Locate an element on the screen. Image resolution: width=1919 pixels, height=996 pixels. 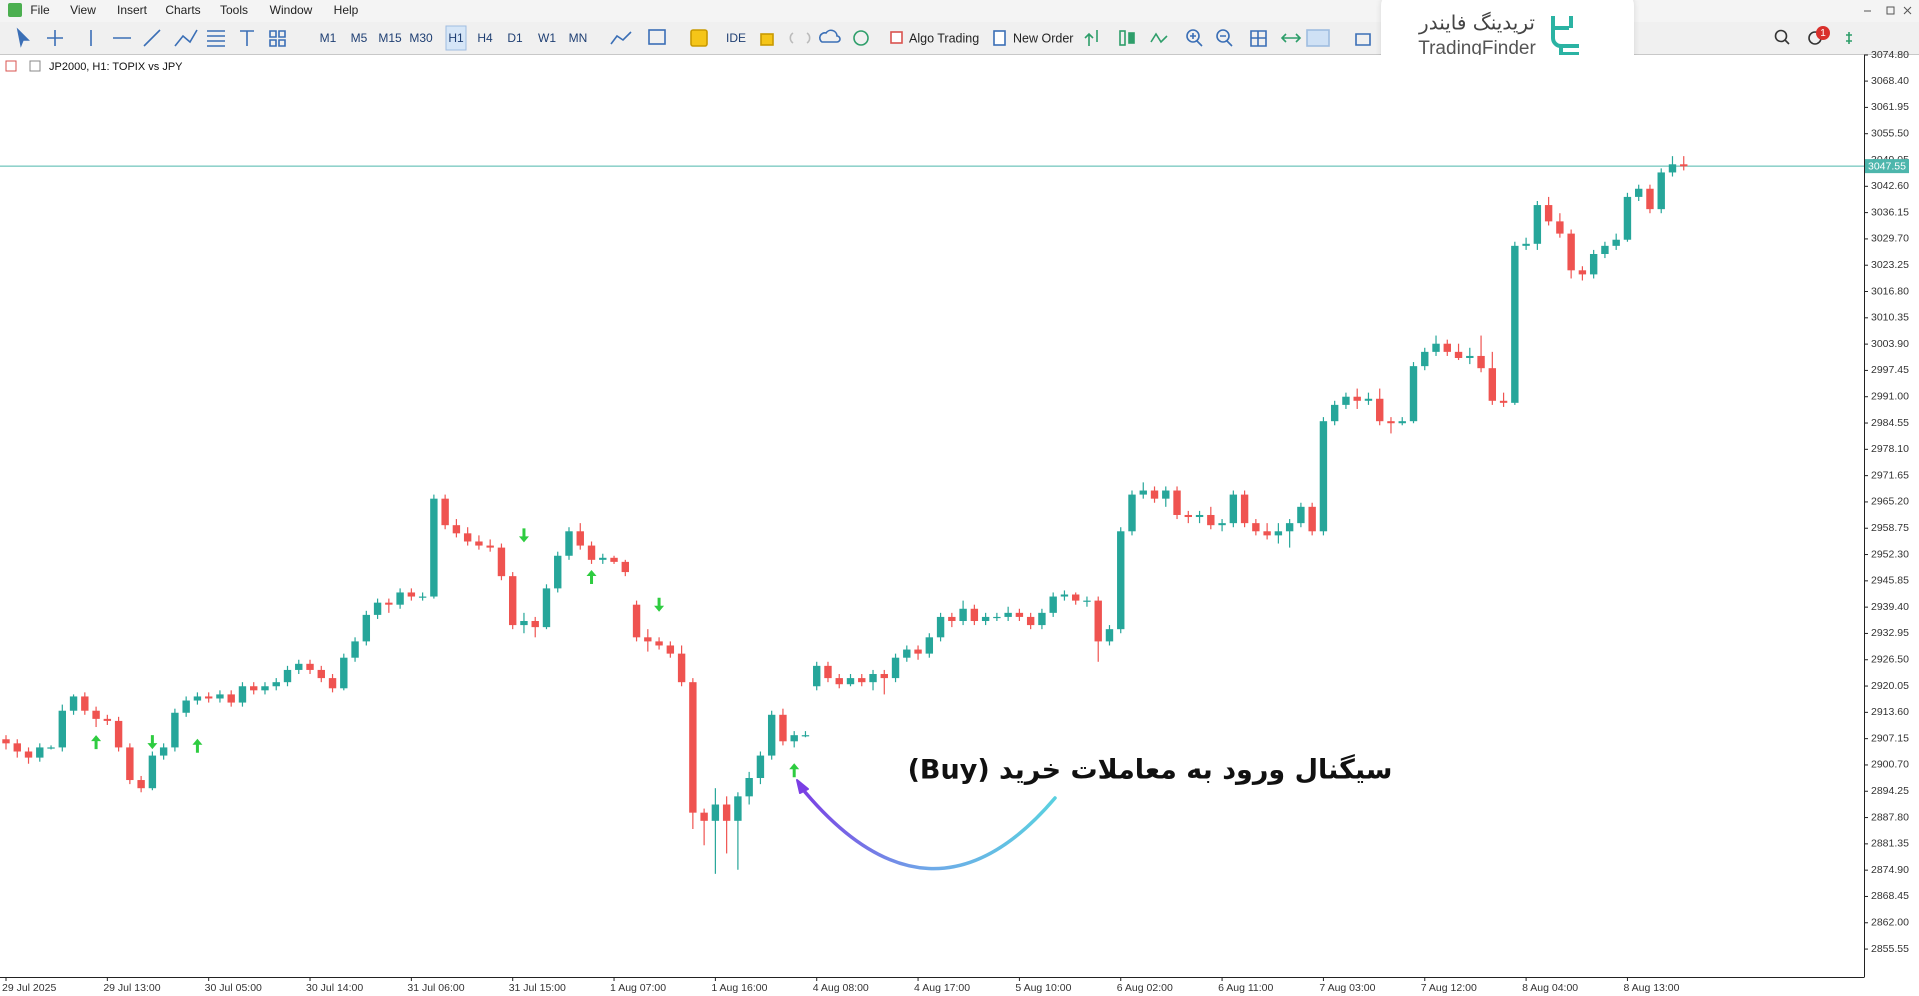
timeframe-button: H4 is located at coordinates (485, 38).